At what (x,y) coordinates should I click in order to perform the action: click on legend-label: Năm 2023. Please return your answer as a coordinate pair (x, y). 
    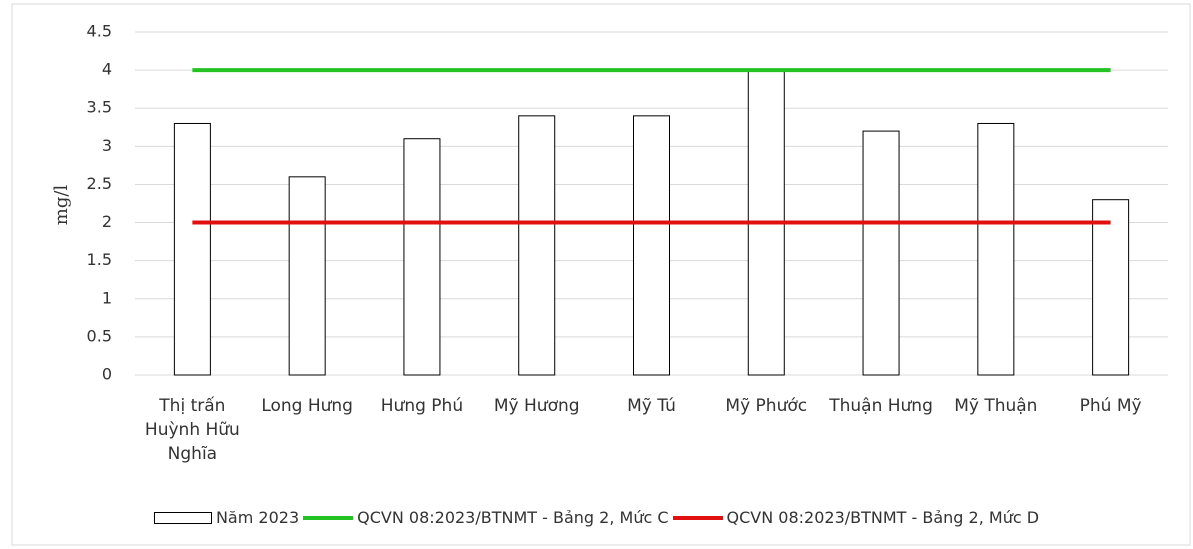
    Looking at the image, I should click on (257, 517).